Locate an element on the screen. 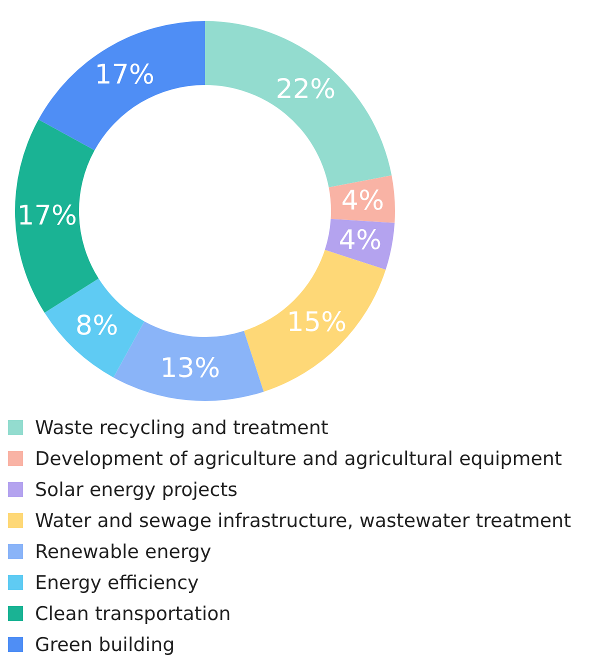 Image resolution: width=593 pixels, height=663 pixels. data-label: 13% is located at coordinates (190, 368).